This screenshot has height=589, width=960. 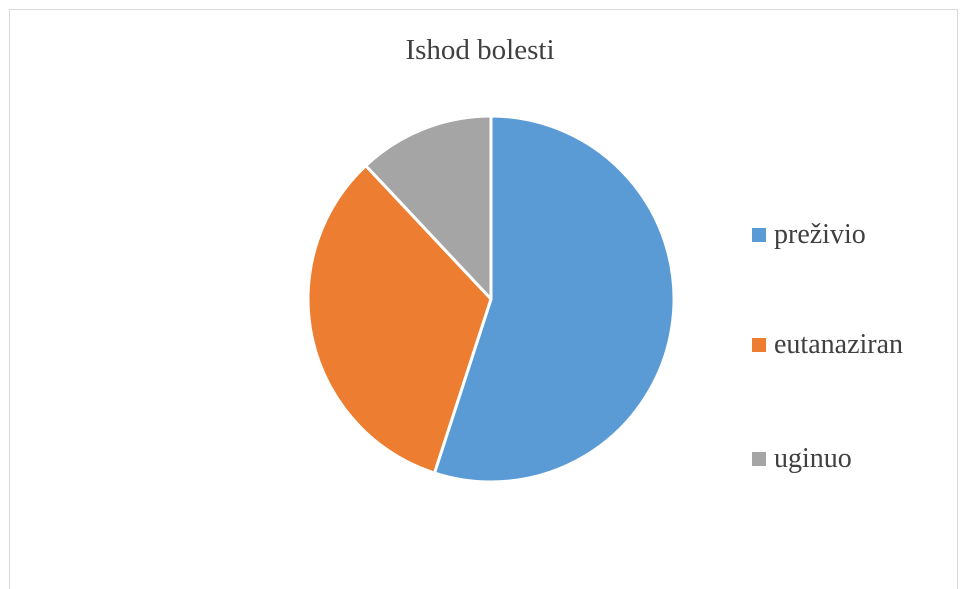 What do you see at coordinates (813, 458) in the screenshot?
I see `legend-label-2: uginuo` at bounding box center [813, 458].